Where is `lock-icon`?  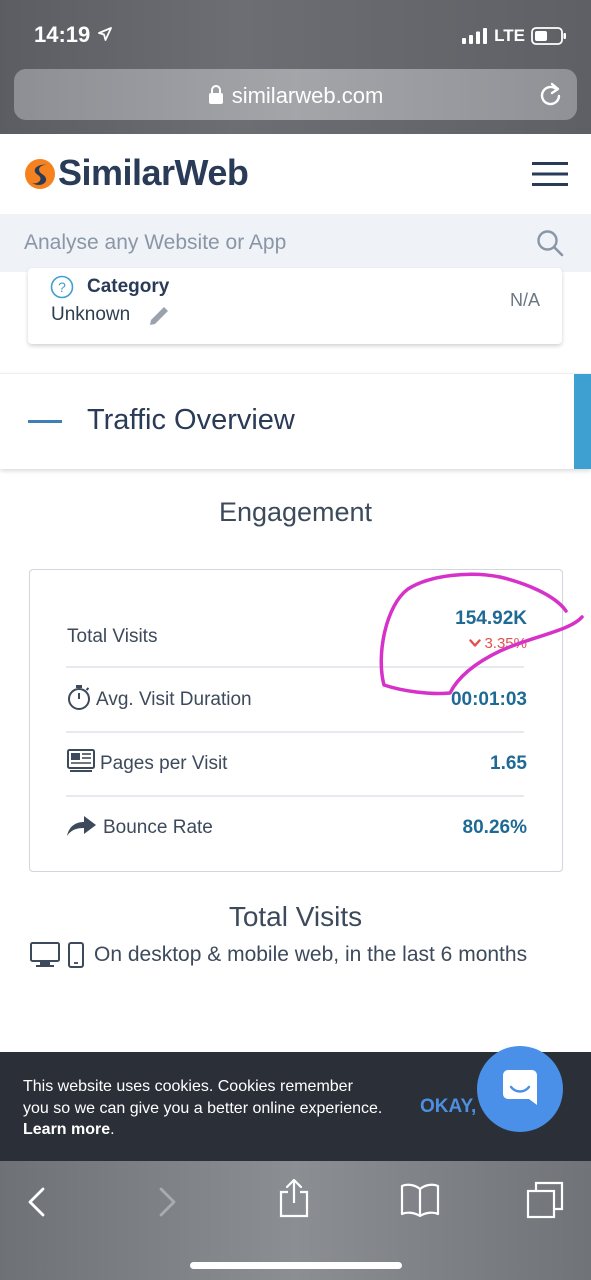 lock-icon is located at coordinates (215, 94).